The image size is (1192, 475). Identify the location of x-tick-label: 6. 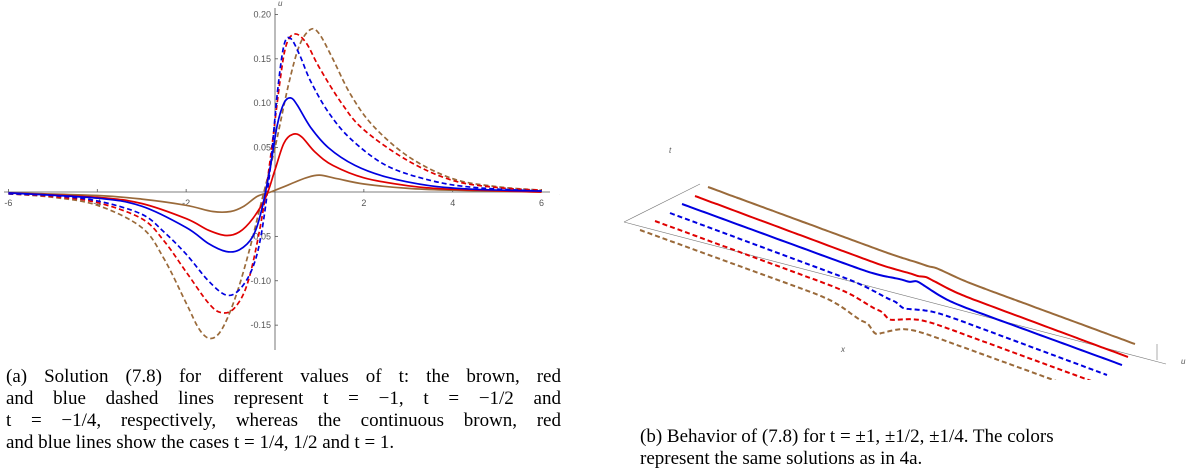
(541, 203).